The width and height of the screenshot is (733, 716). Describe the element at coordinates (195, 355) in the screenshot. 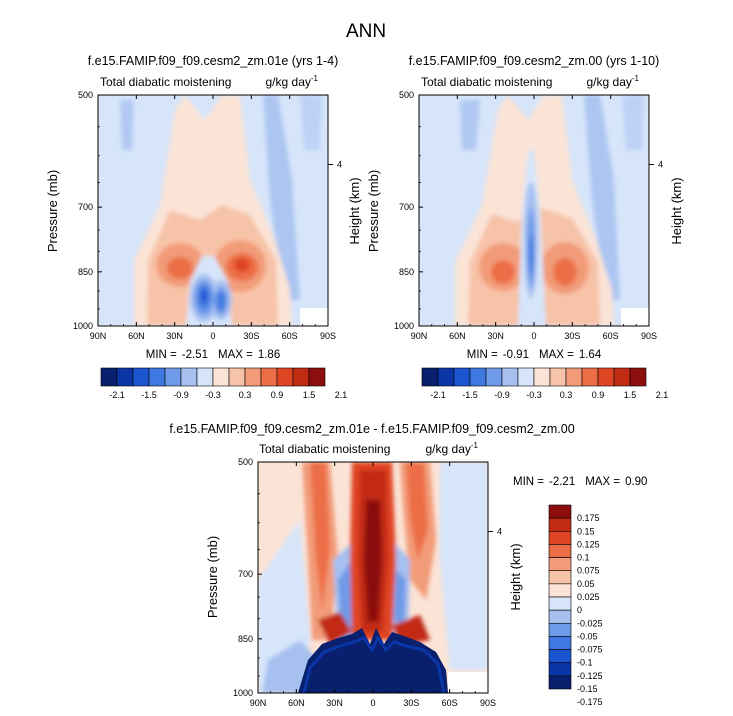

I see `panel-1-min-value: -2.51` at that location.